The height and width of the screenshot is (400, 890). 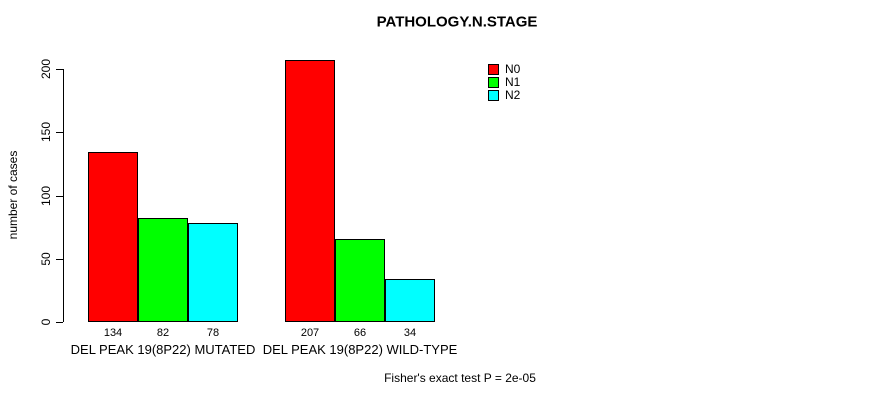 I want to click on legend-item-n0: N0, so click(x=504, y=69).